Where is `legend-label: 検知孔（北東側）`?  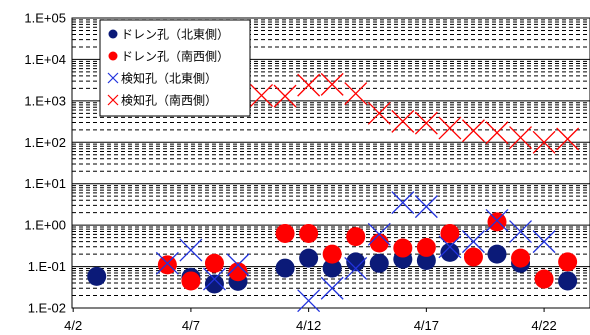
legend-label: 検知孔（北東側） is located at coordinates (169, 79).